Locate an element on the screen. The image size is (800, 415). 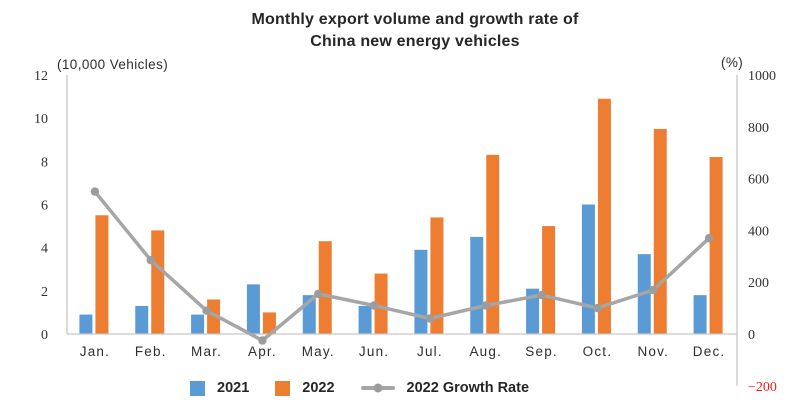
bar-2021-Dec is located at coordinates (700, 314).